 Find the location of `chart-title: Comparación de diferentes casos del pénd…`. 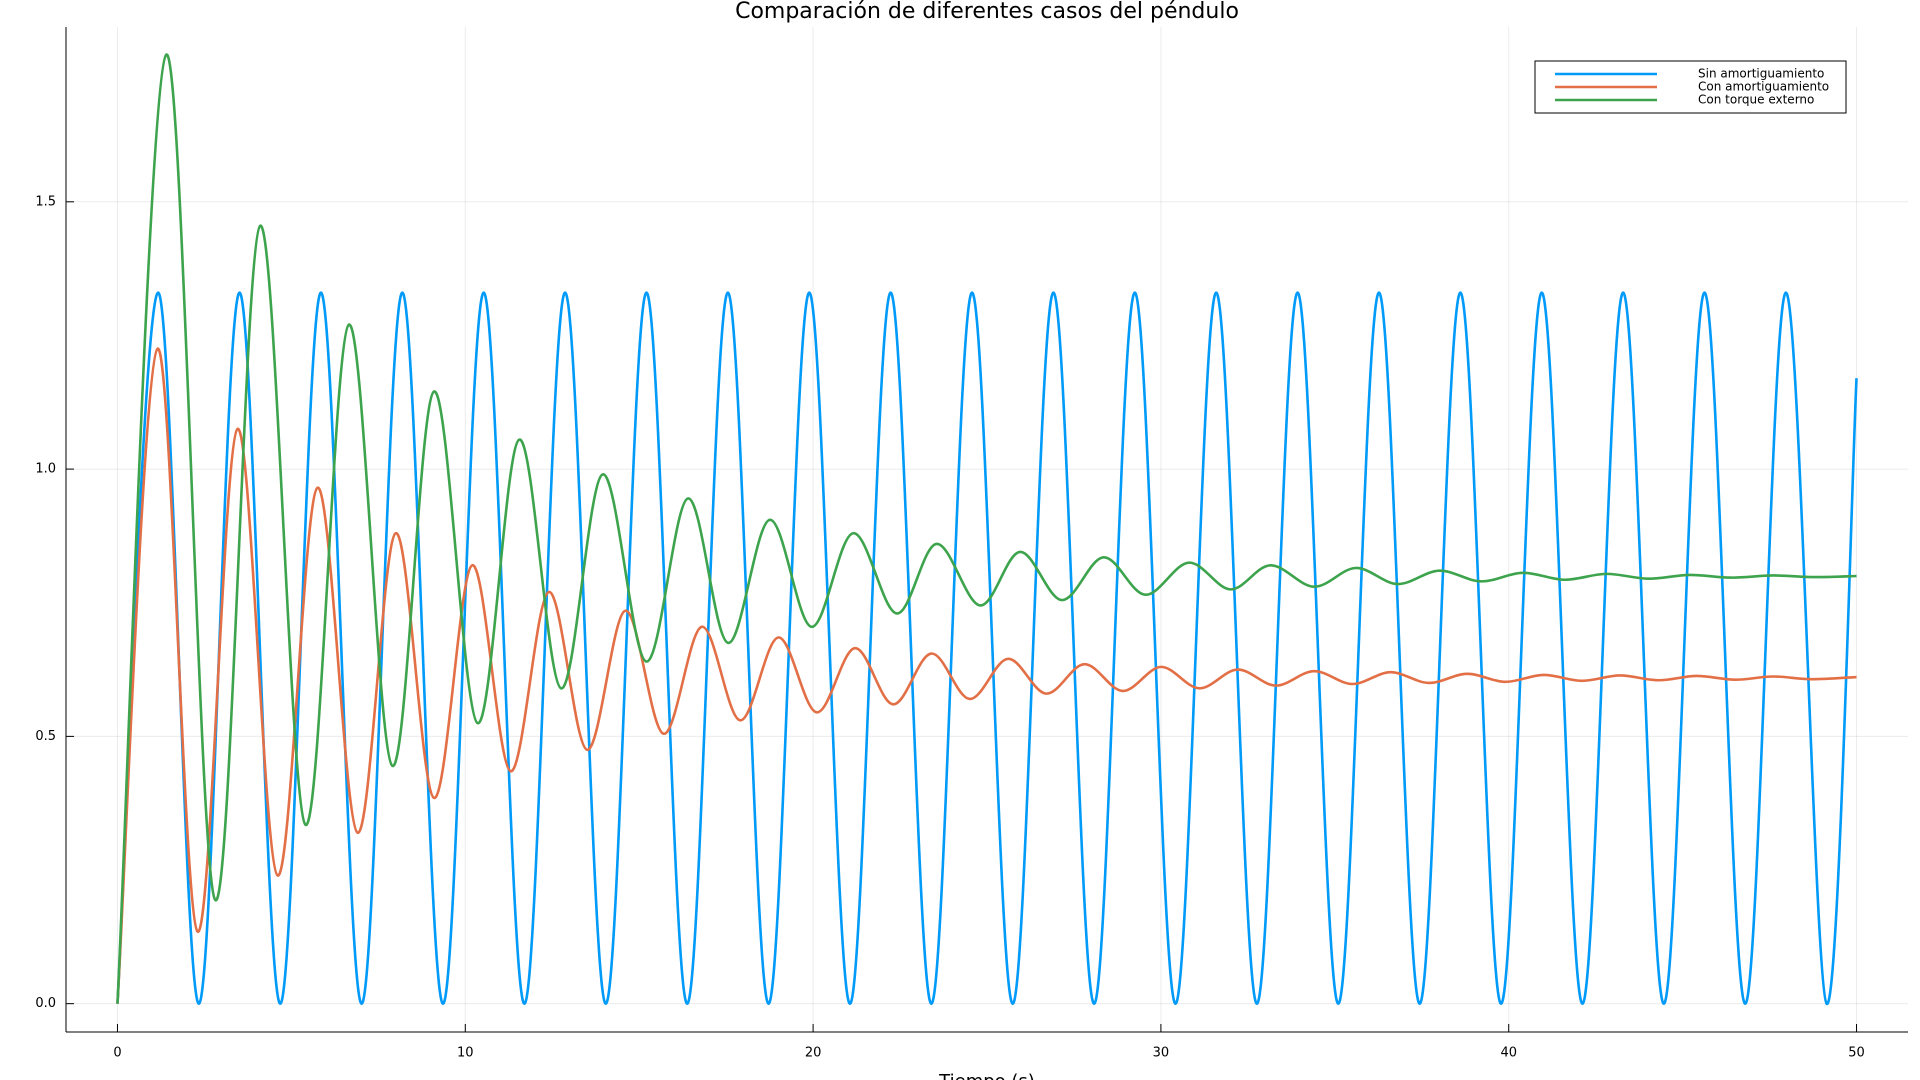

chart-title: Comparación de diferentes casos del pénd… is located at coordinates (987, 12).